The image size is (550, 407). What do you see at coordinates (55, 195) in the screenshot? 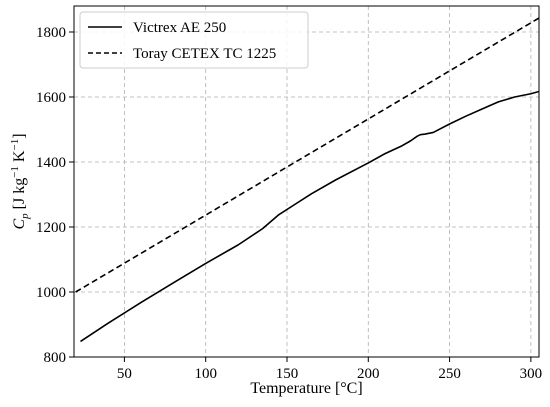
I see `y-axis-ticks: 800 1000 1200 1400 1600 1800` at bounding box center [55, 195].